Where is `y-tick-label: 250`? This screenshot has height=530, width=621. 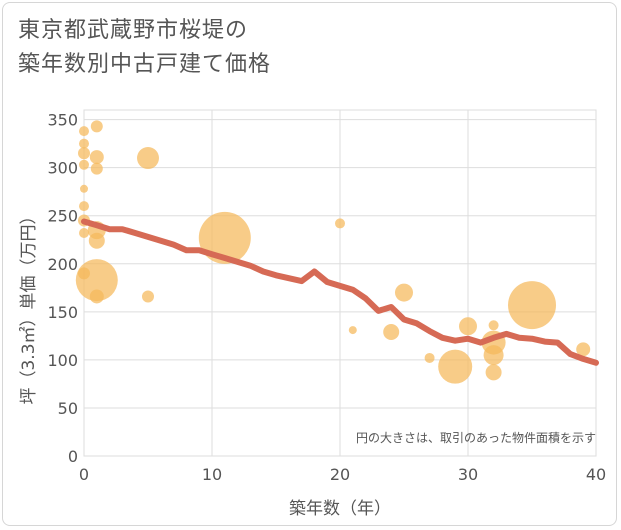
y-tick-label: 250 is located at coordinates (62, 216).